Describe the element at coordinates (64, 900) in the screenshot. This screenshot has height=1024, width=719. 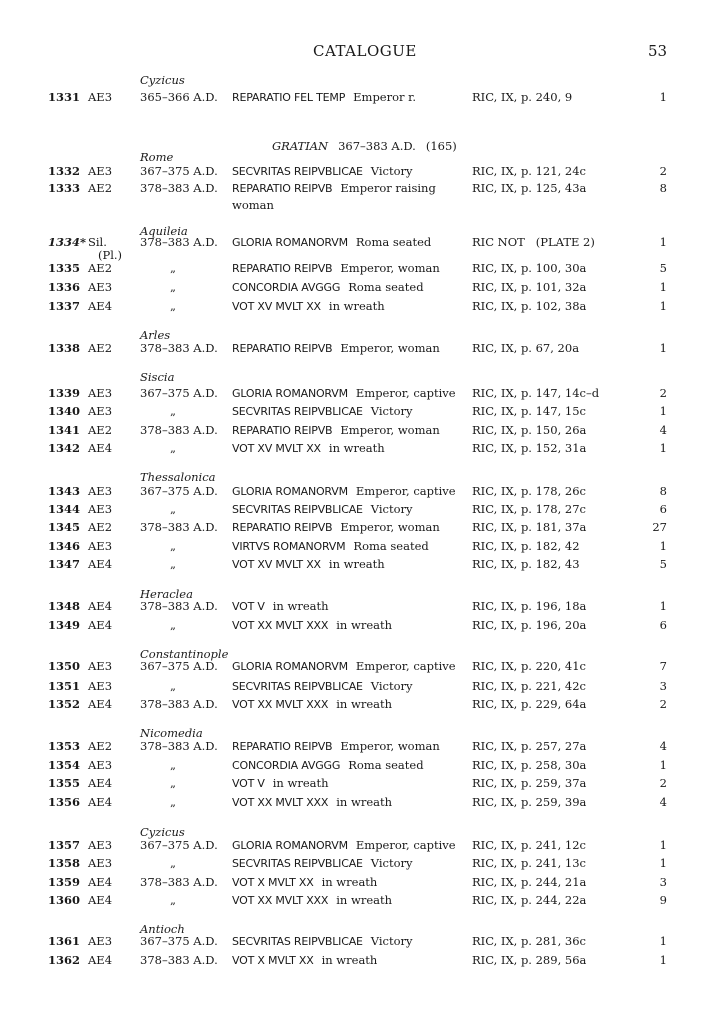
I see `catalogue-number: 1360` at that location.